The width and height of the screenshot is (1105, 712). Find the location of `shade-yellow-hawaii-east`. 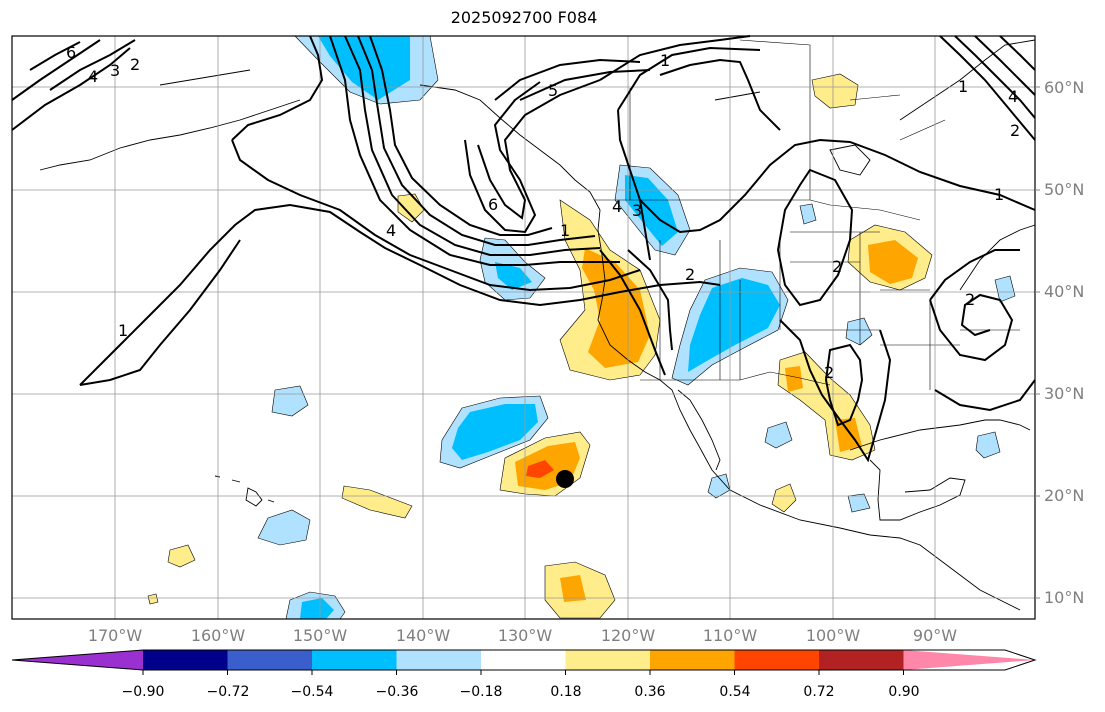

shade-yellow-hawaii-east is located at coordinates (377, 502).